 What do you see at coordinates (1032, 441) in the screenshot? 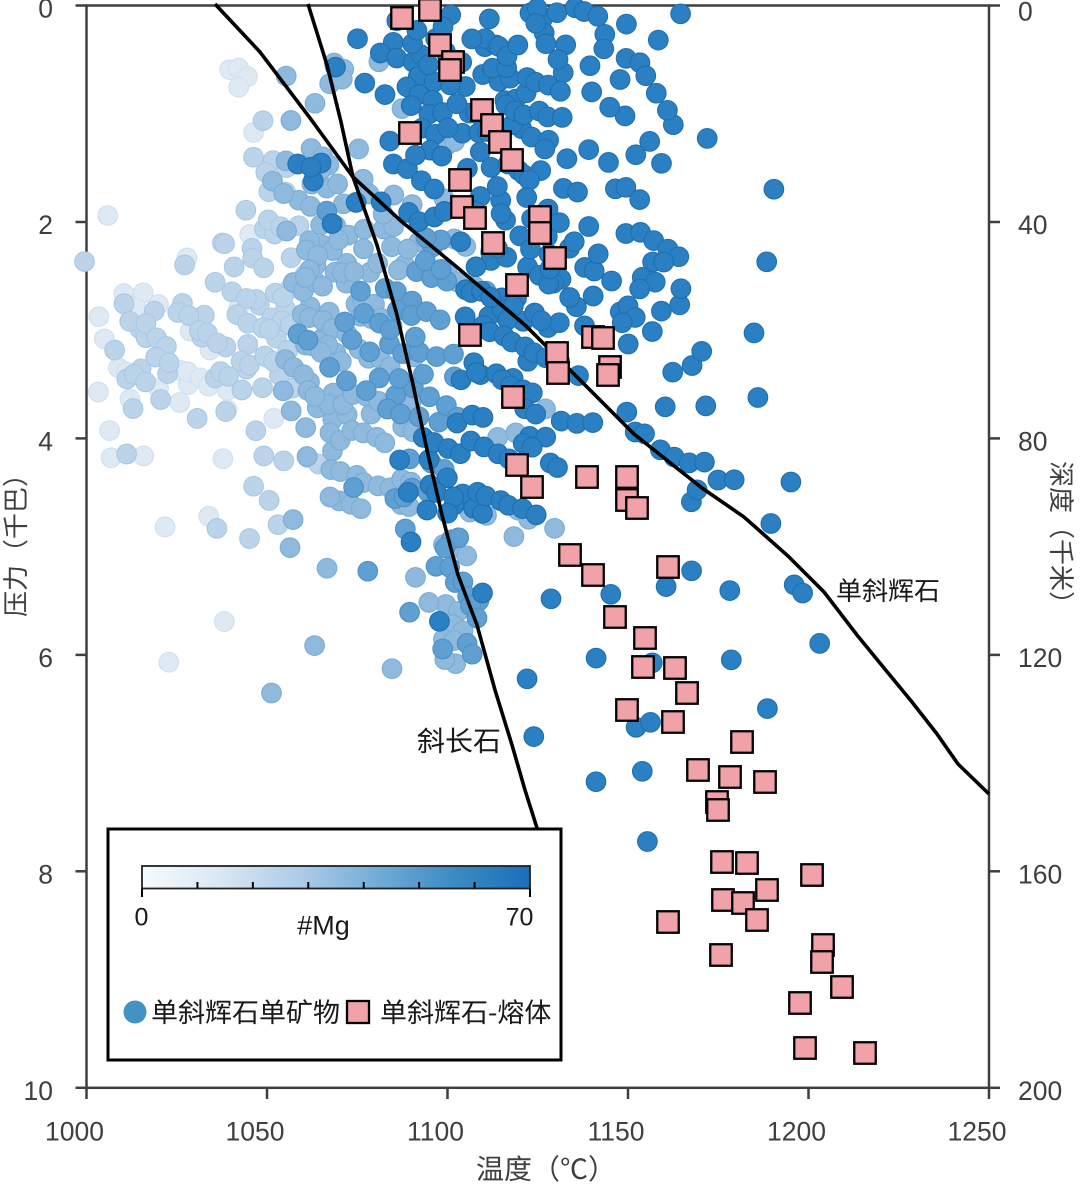
I see `svg-text: 80` at bounding box center [1032, 441].